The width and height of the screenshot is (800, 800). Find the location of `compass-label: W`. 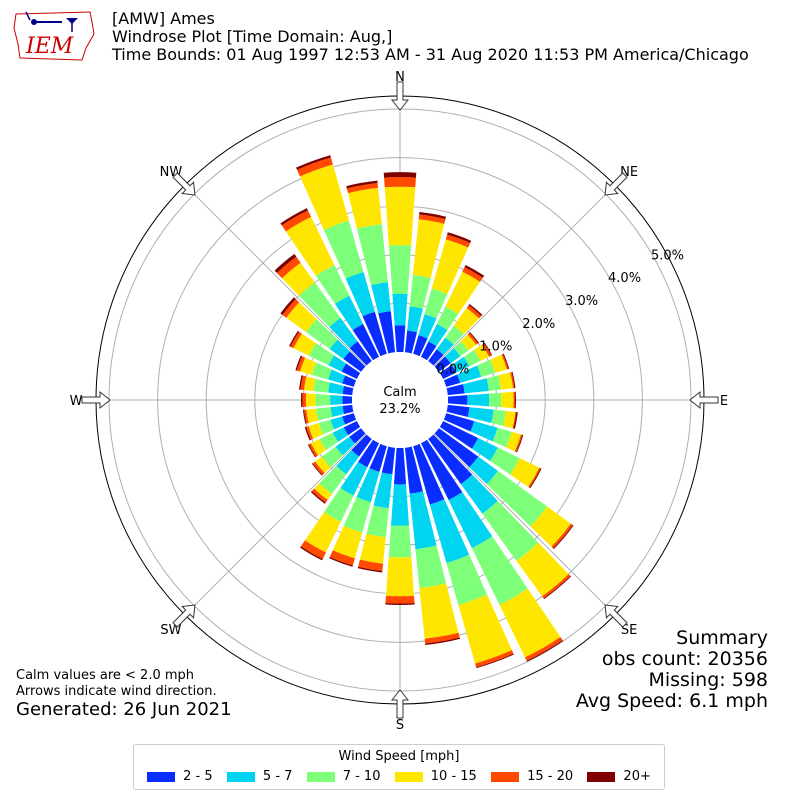

compass-label: W is located at coordinates (76, 401).